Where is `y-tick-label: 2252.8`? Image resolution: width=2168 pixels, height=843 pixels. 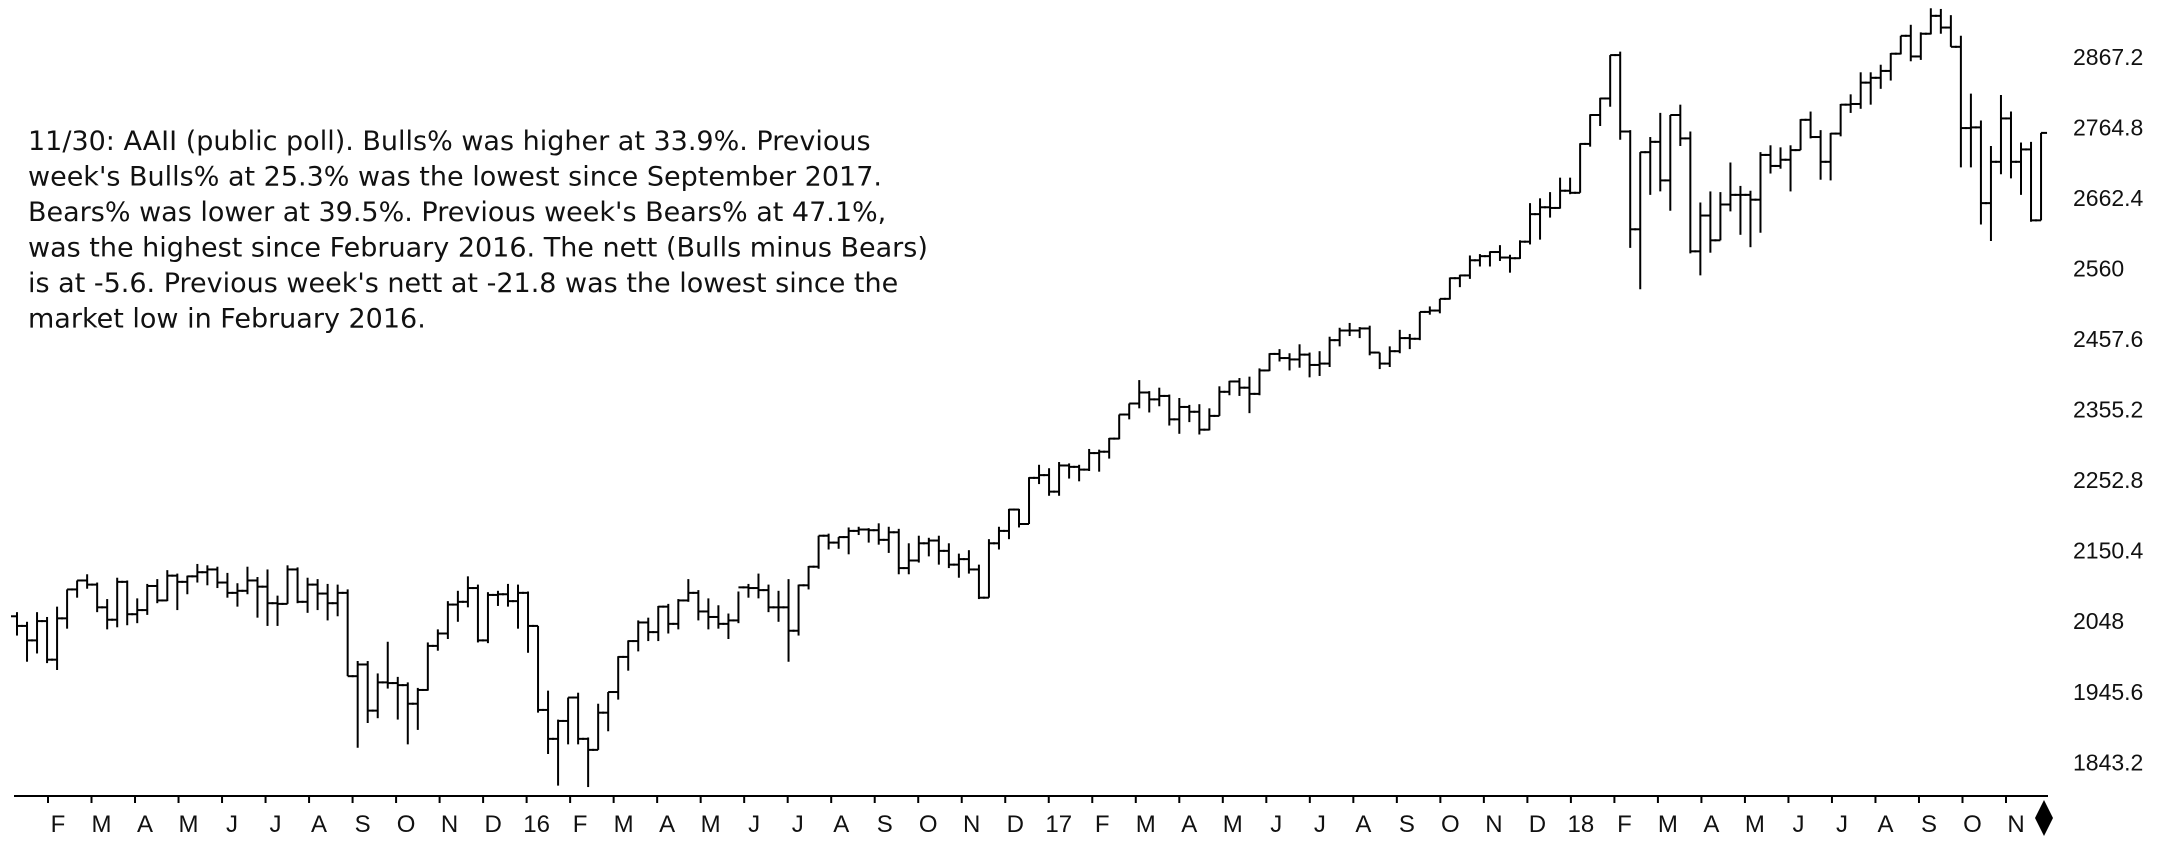
y-tick-label: 2252.8 is located at coordinates (2108, 480).